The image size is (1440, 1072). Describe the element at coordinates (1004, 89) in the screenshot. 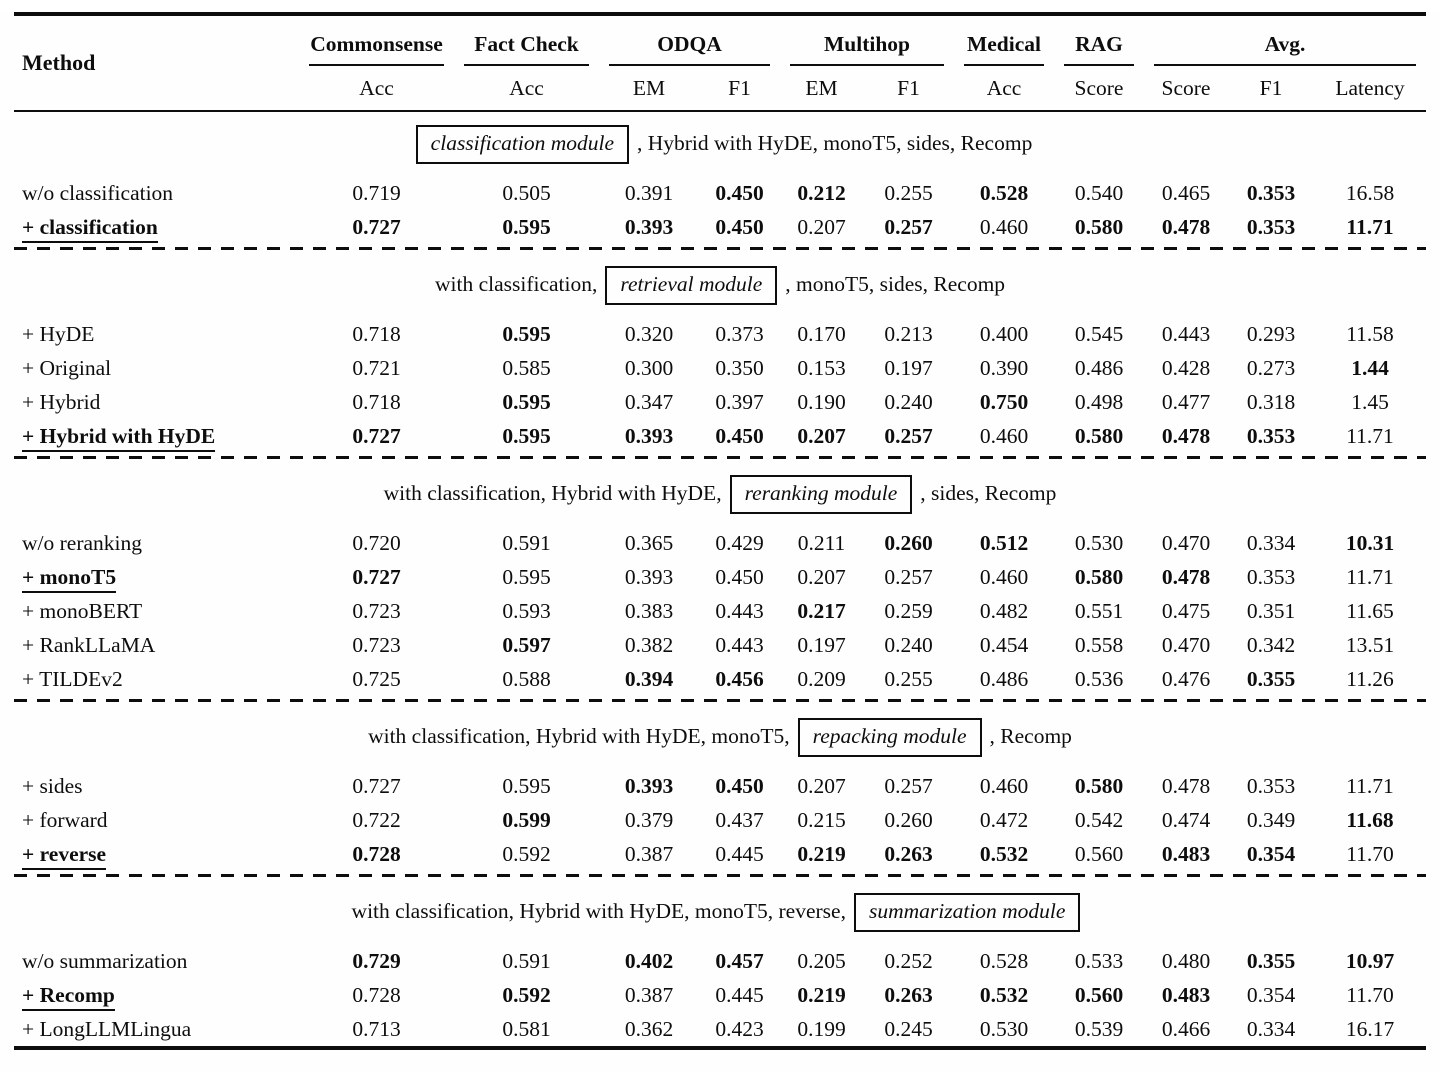

I see `col-header-medical-acc: Acc` at that location.